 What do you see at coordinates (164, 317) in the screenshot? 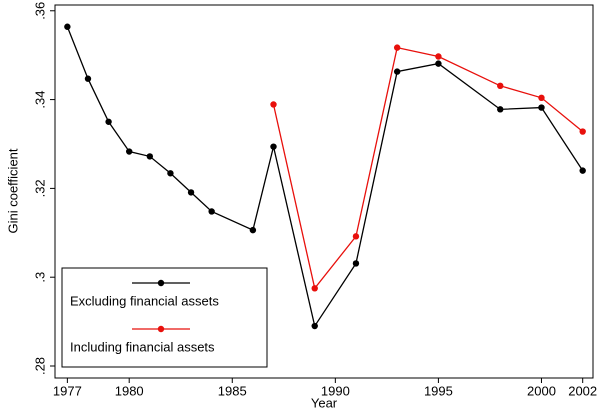
I see `legend-box` at bounding box center [164, 317].